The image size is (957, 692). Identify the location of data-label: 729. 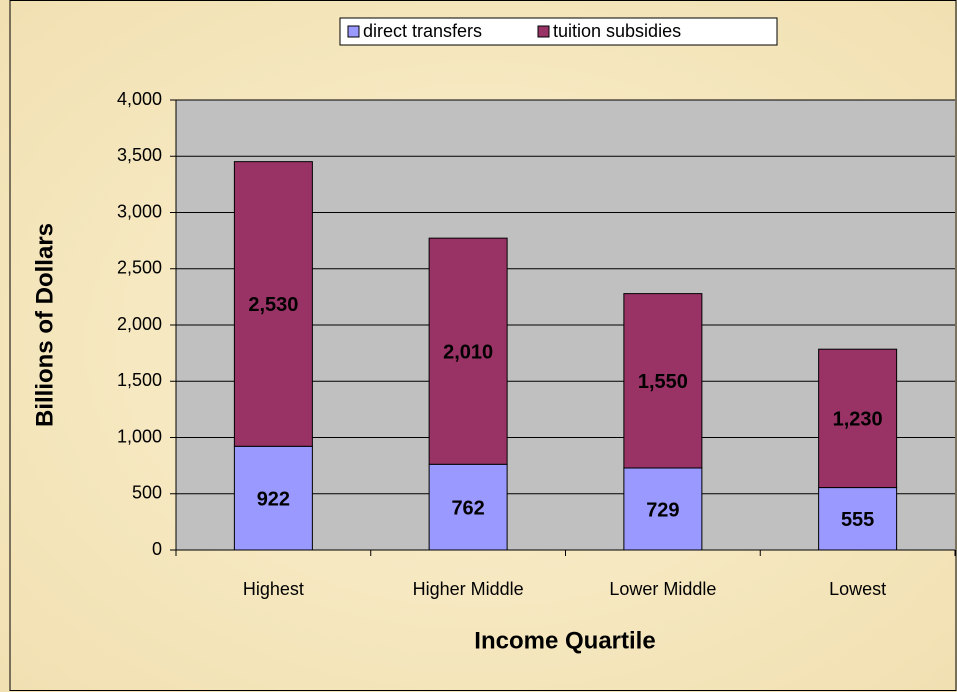
(662, 510).